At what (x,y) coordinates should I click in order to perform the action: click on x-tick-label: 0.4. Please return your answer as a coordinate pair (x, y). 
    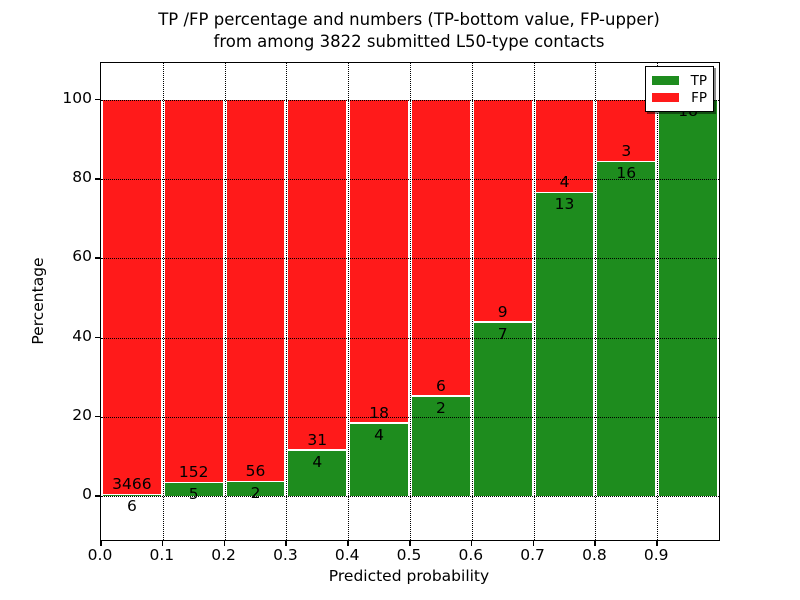
    Looking at the image, I should click on (347, 555).